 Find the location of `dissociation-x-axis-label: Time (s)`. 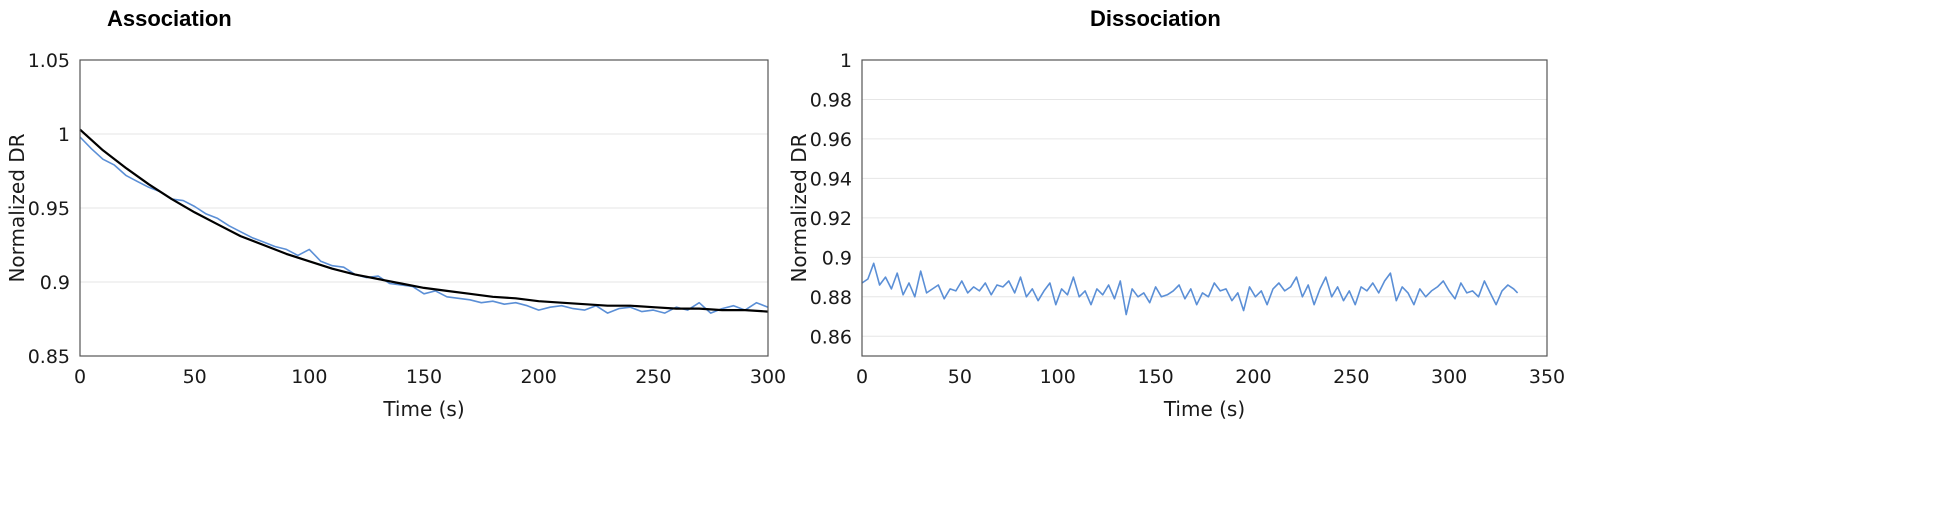

dissociation-x-axis-label: Time (s) is located at coordinates (1204, 409).